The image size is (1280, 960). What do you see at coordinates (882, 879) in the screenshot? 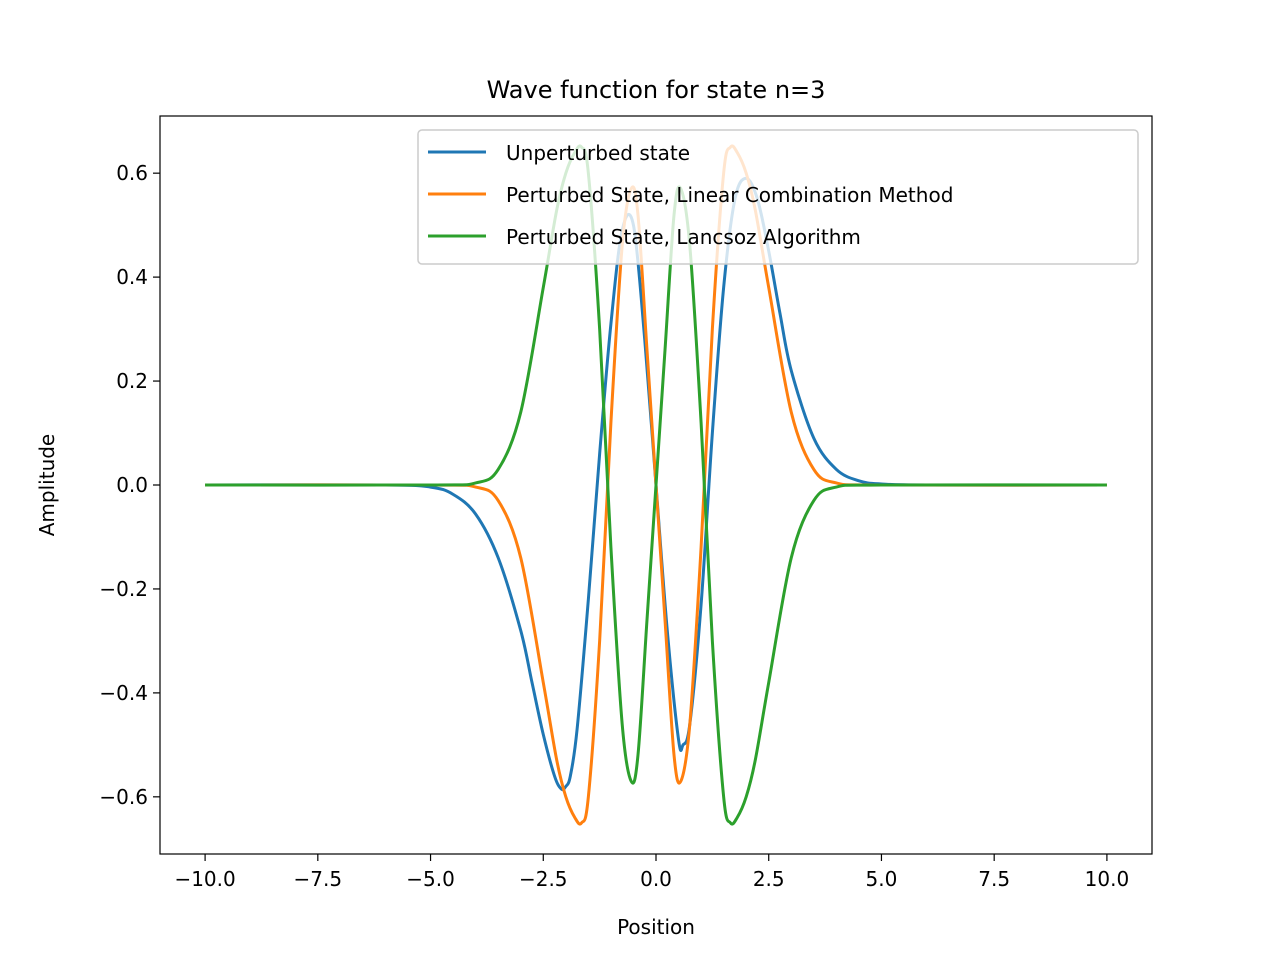
I see `x-tick-label: 5.0` at bounding box center [882, 879].